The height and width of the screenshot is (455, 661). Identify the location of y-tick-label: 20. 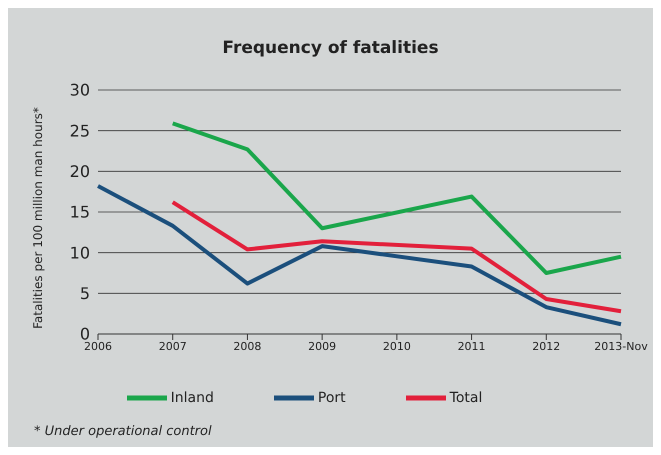
(80, 172).